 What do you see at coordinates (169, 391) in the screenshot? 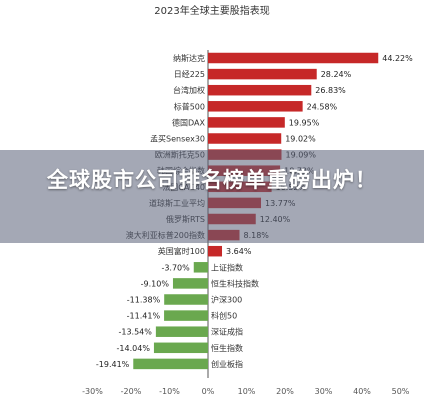
I see `x-tick-label-2: -10%` at bounding box center [169, 391].